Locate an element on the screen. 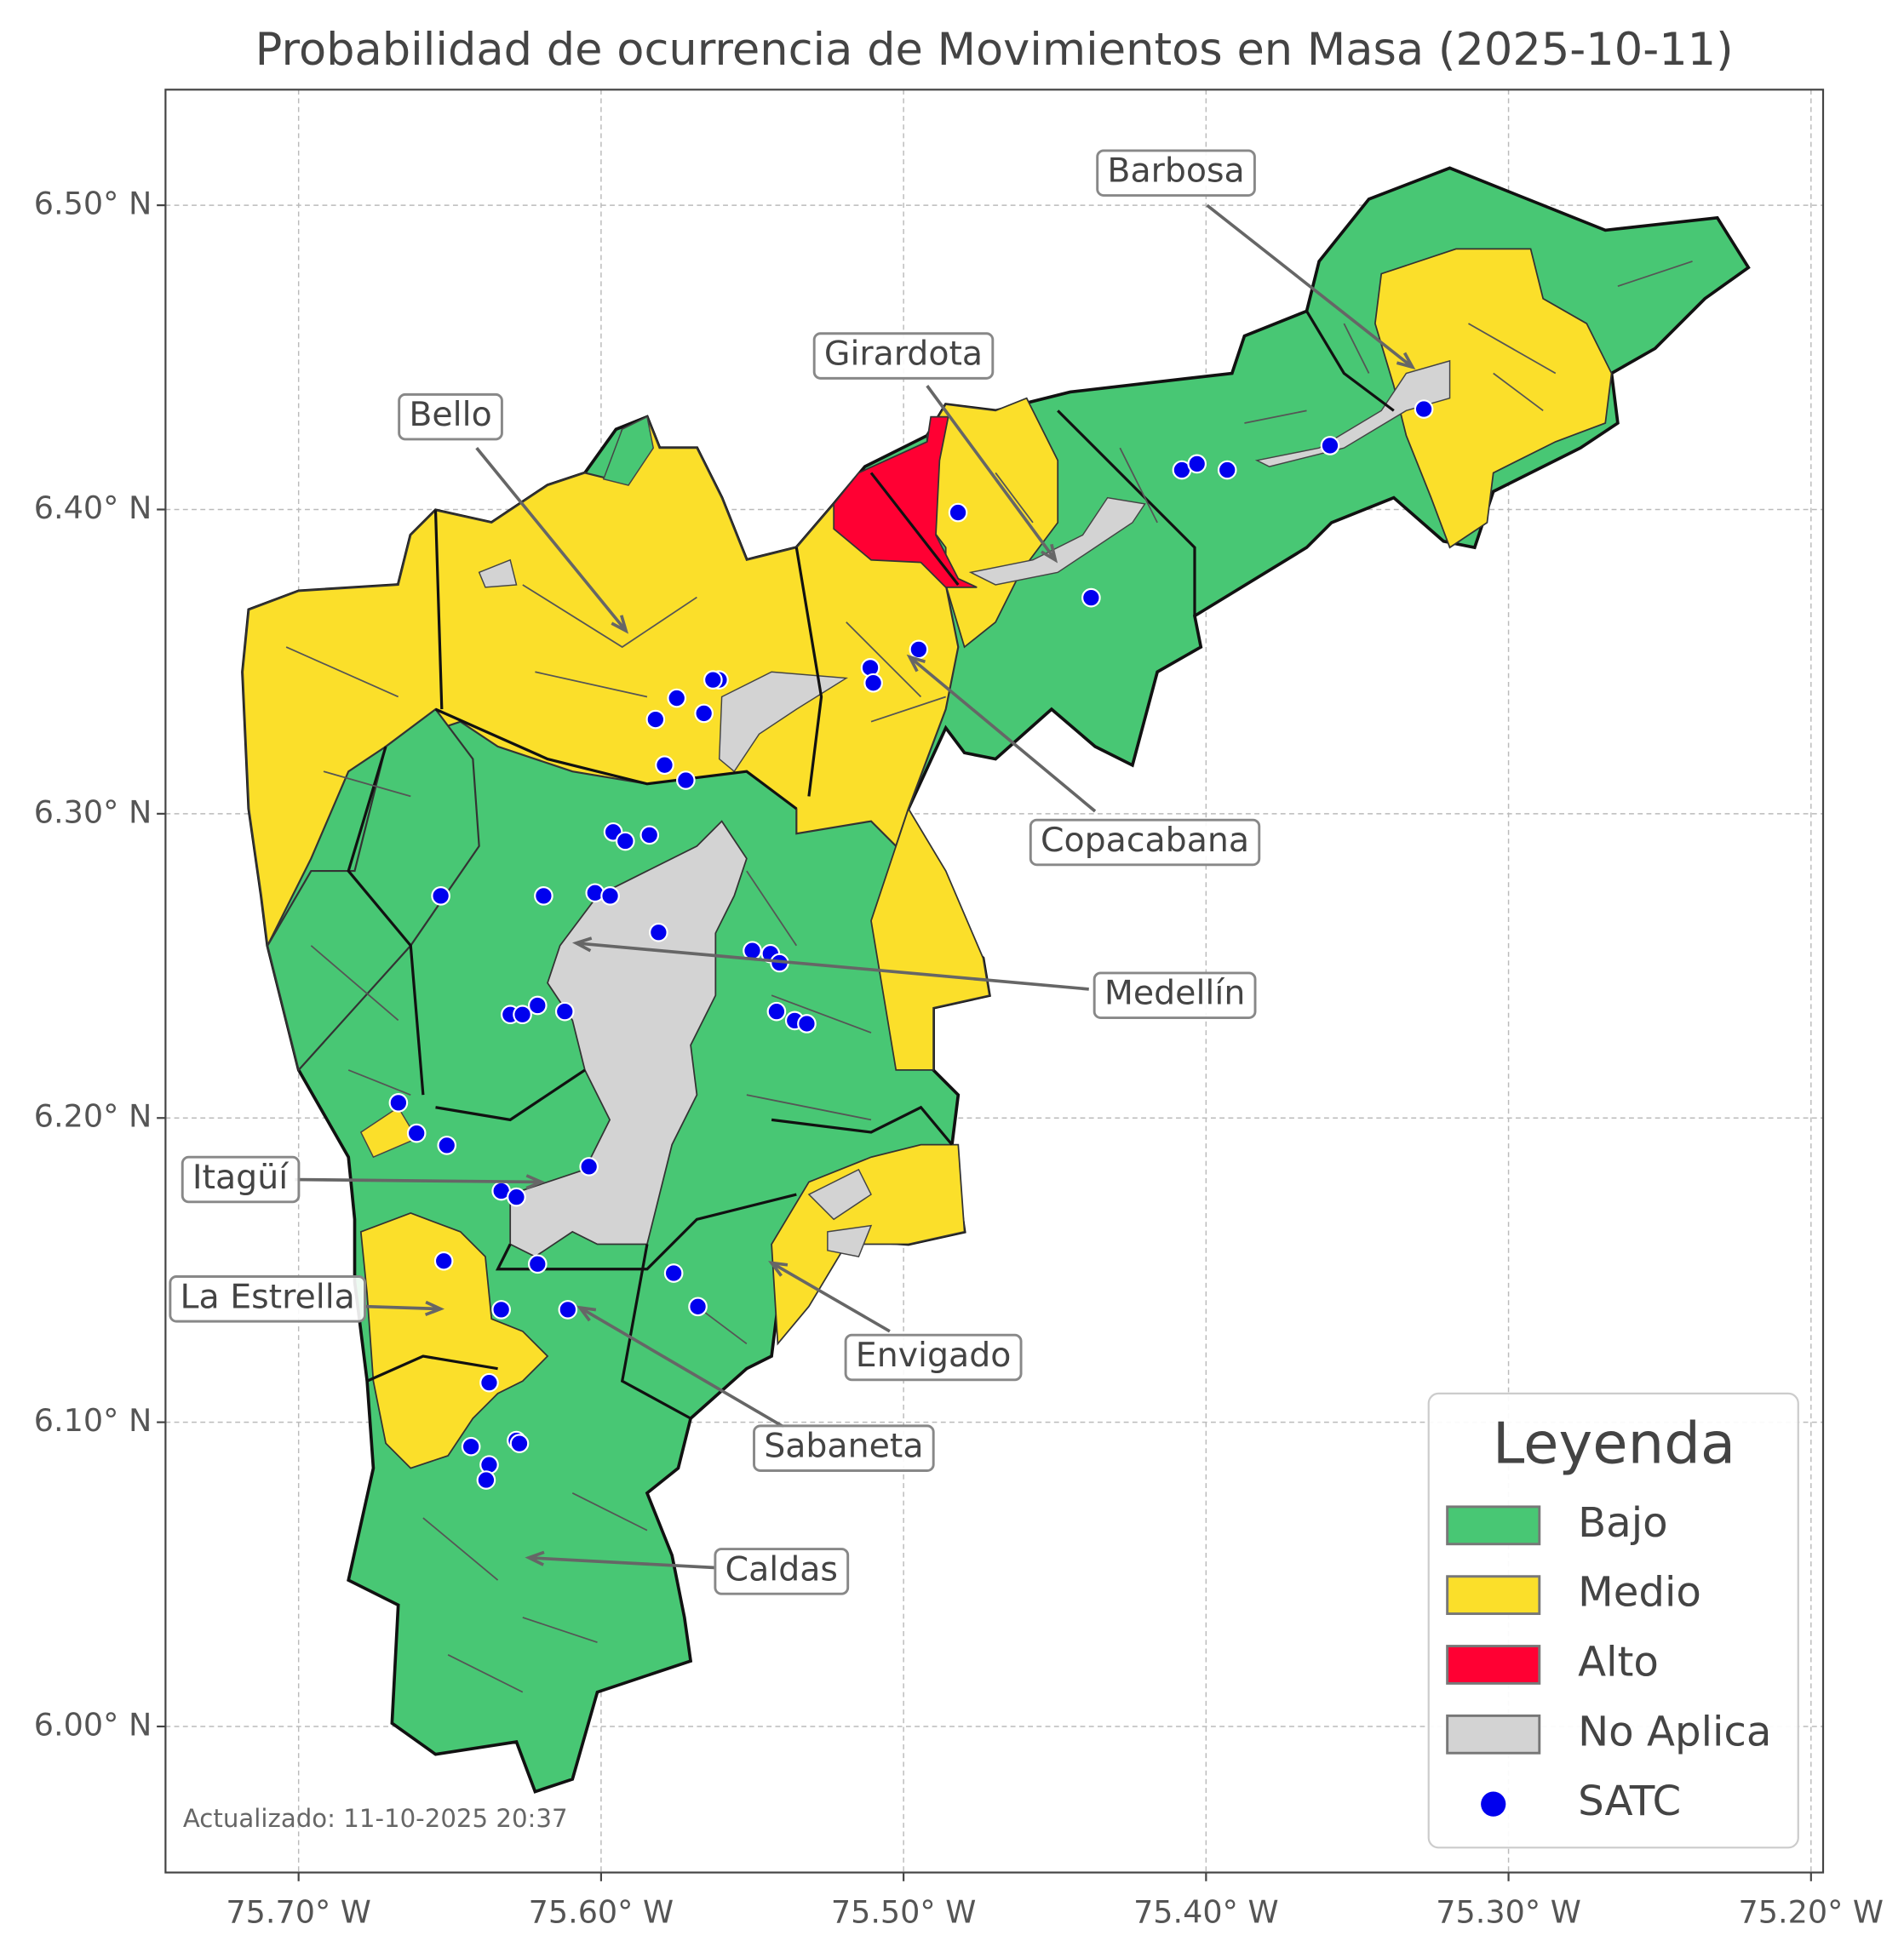 This screenshot has height=1941, width=1904. footnote: Actualizado: 11-10-2025 20:37 is located at coordinates (375, 1818).